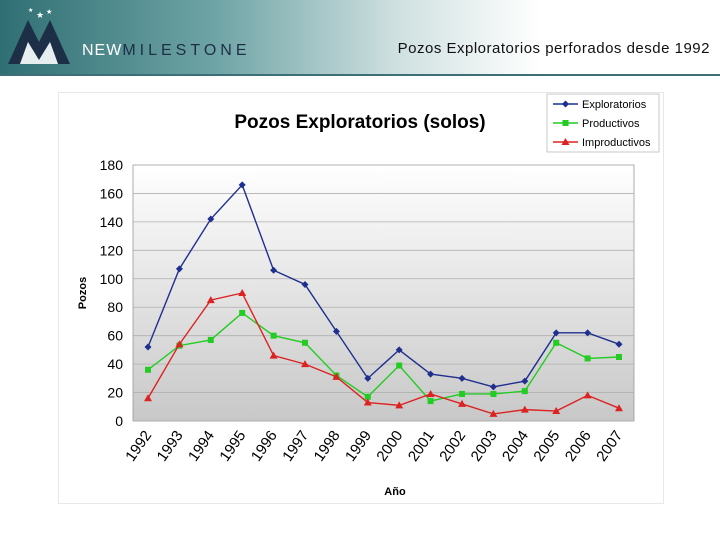 The height and width of the screenshot is (540, 720). What do you see at coordinates (83, 293) in the screenshot?
I see `y-axis-label: Pozos` at bounding box center [83, 293].